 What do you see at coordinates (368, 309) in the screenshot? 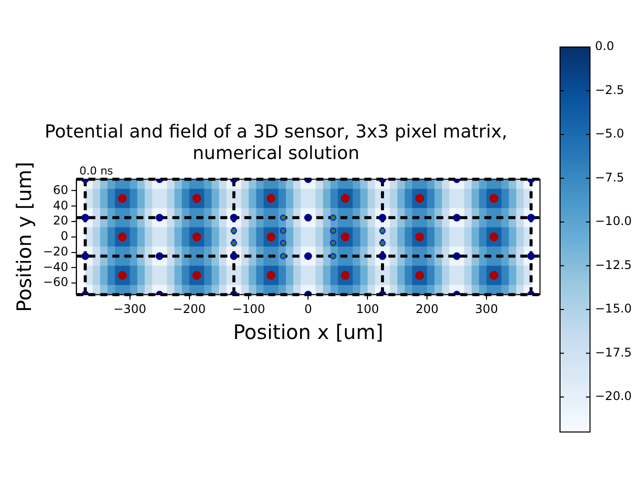
I see `x-tick-label: 100` at bounding box center [368, 309].